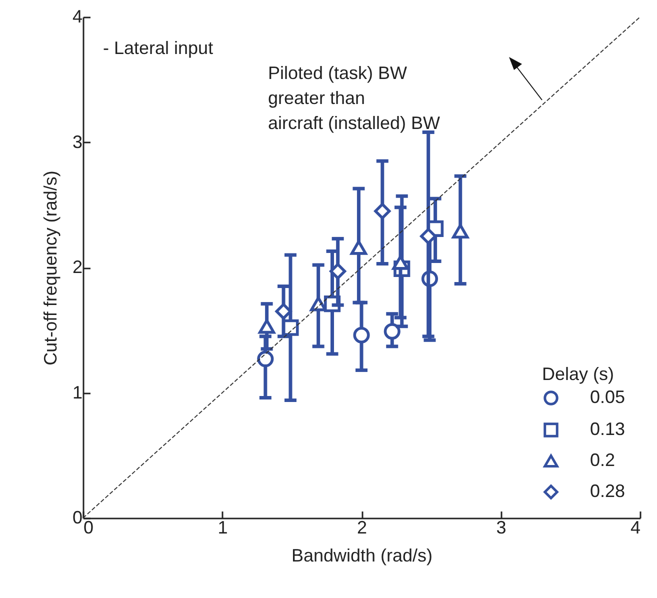  Describe the element at coordinates (635, 528) in the screenshot. I see `x-tick-label: 4` at that location.